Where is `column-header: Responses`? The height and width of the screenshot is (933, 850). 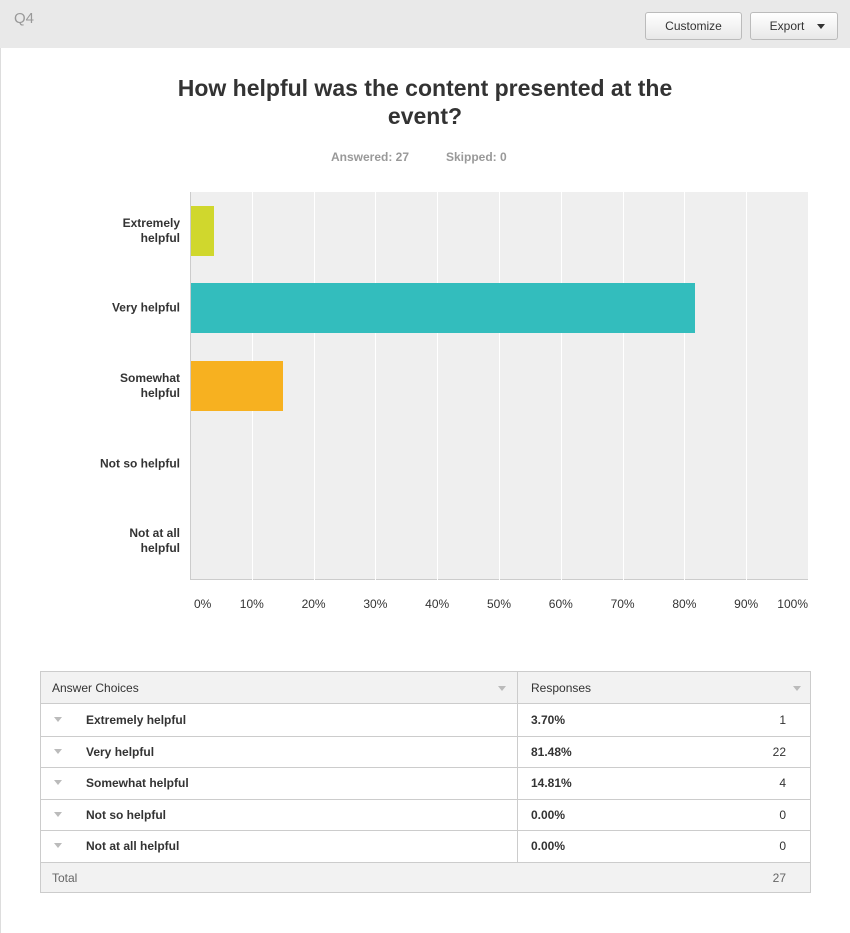
column-header: Responses is located at coordinates (561, 688).